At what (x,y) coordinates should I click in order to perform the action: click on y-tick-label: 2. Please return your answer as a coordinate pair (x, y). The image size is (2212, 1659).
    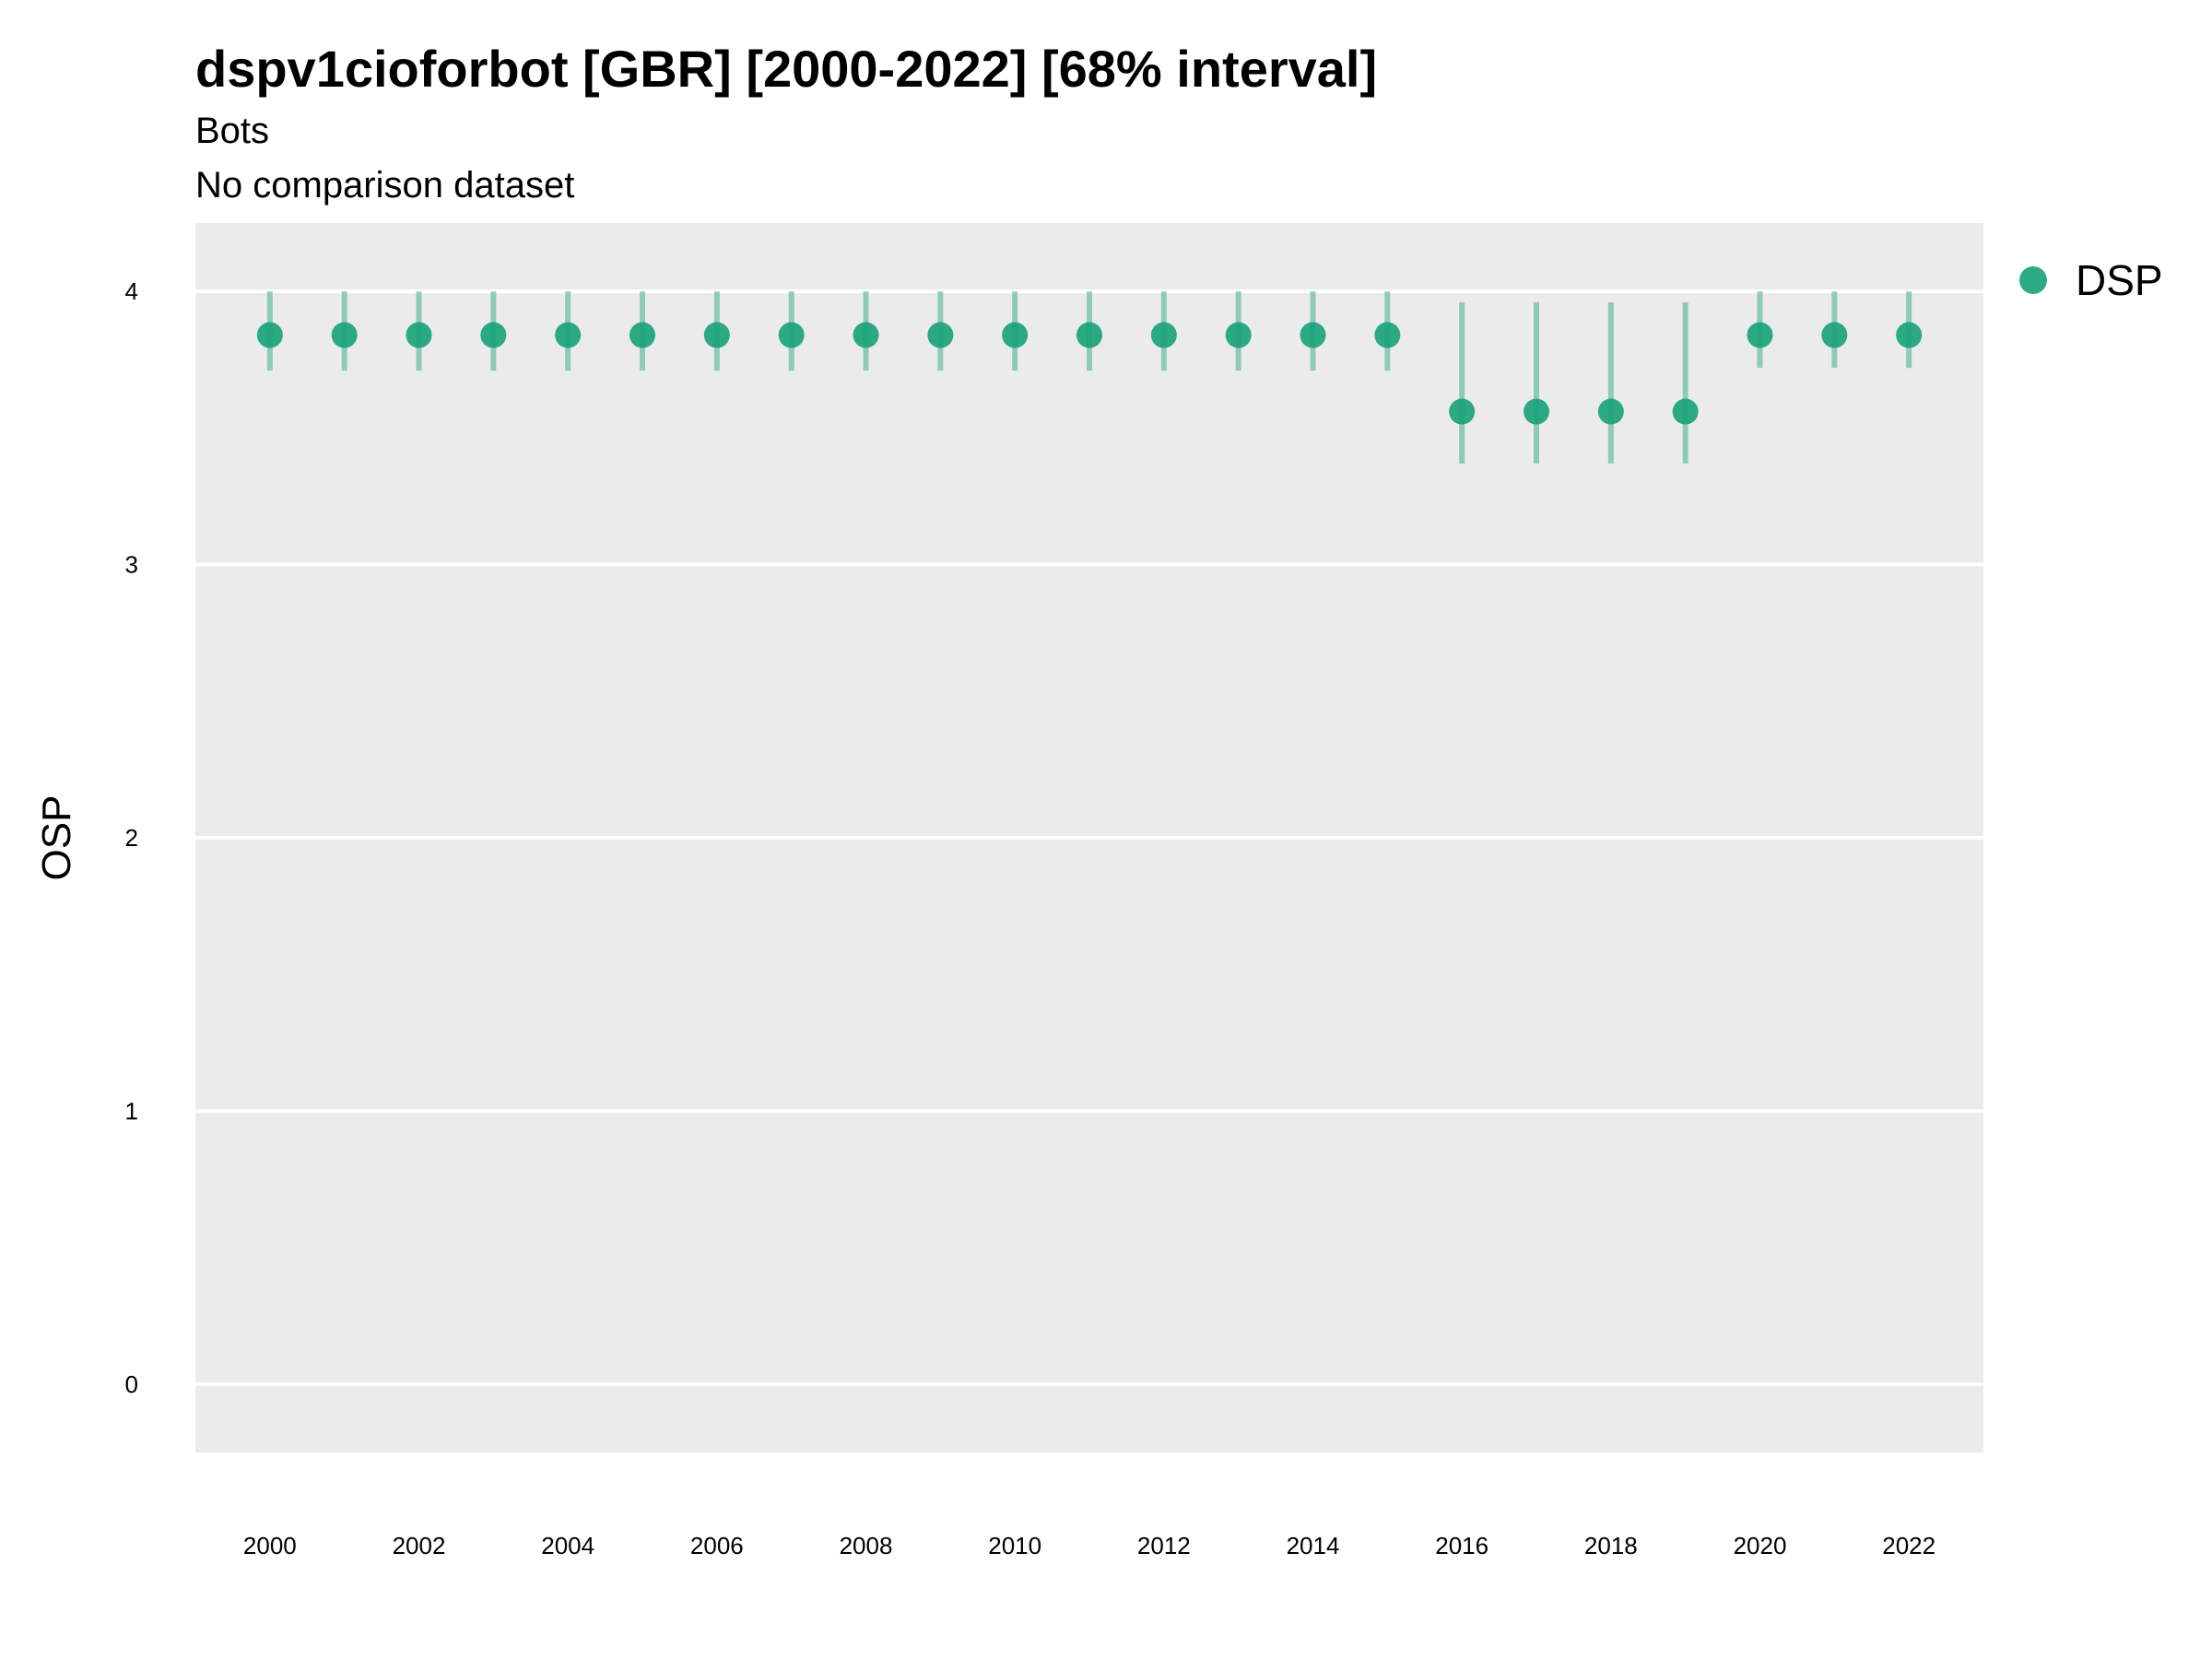
    Looking at the image, I should click on (131, 838).